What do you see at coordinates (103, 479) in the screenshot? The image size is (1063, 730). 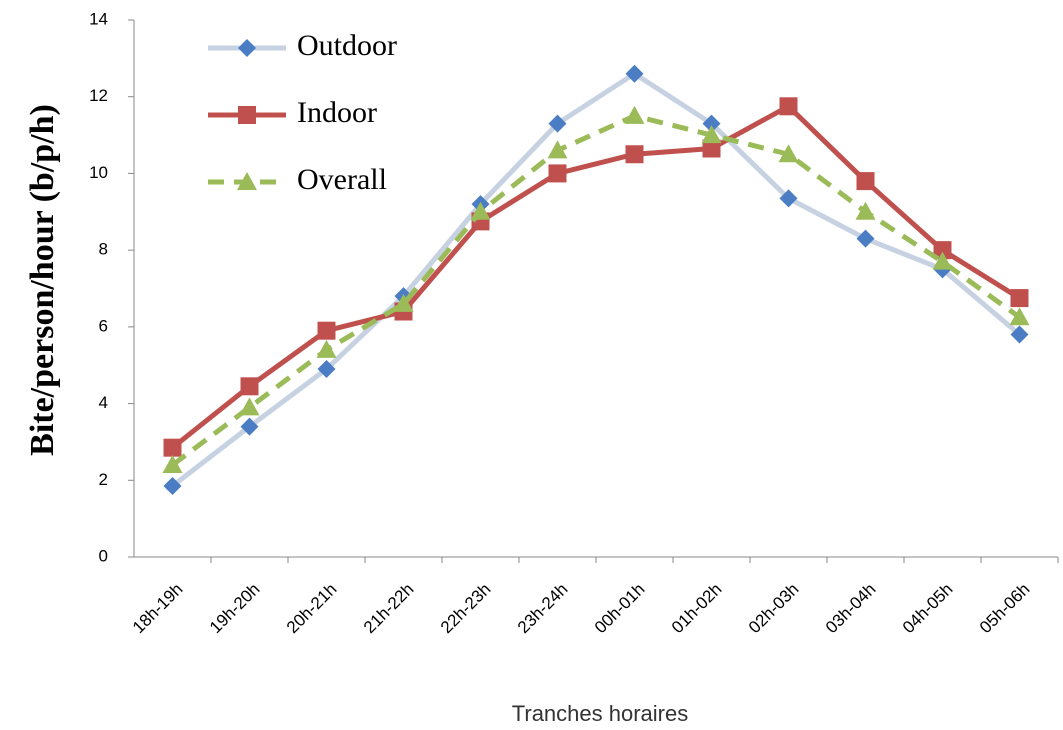 I see `y-tick-label: 2` at bounding box center [103, 479].